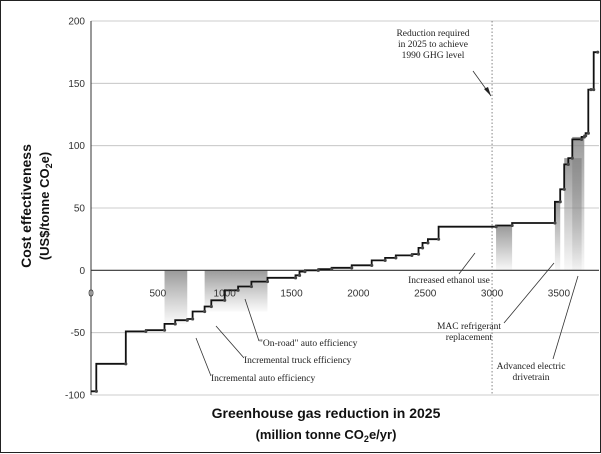 Image resolution: width=601 pixels, height=454 pixels. Describe the element at coordinates (80, 209) in the screenshot. I see `y-tick-label: 50` at that location.